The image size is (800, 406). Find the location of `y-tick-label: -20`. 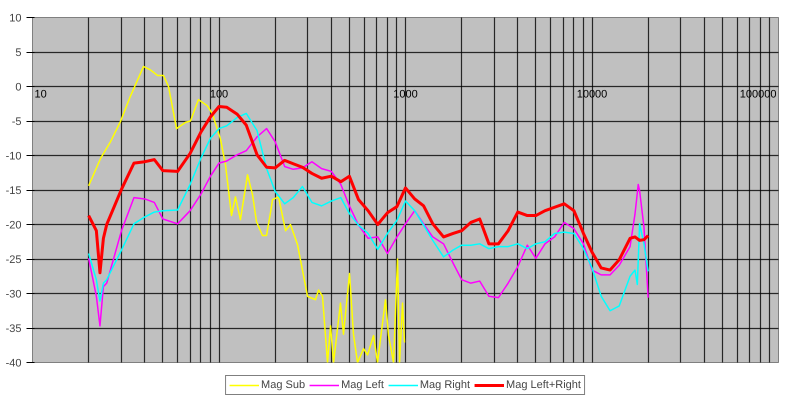

y-tick-label: -20 is located at coordinates (14, 226).